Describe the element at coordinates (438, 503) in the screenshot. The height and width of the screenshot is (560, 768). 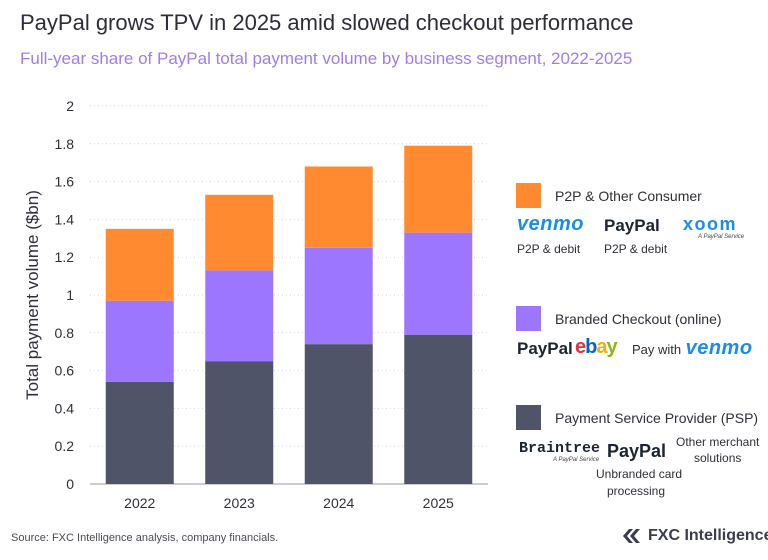
I see `x-tick-label: 2025` at that location.